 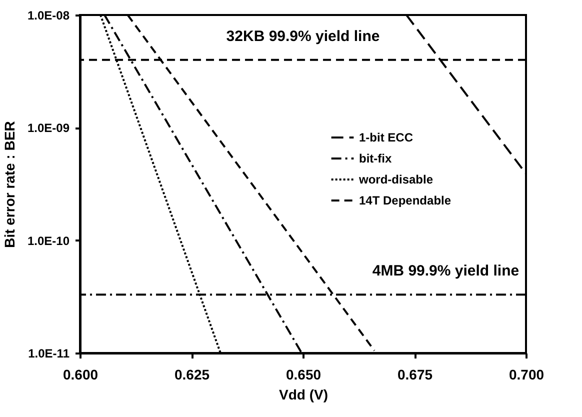 What do you see at coordinates (526, 374) in the screenshot?
I see `x-tick-label: 0.700` at bounding box center [526, 374].